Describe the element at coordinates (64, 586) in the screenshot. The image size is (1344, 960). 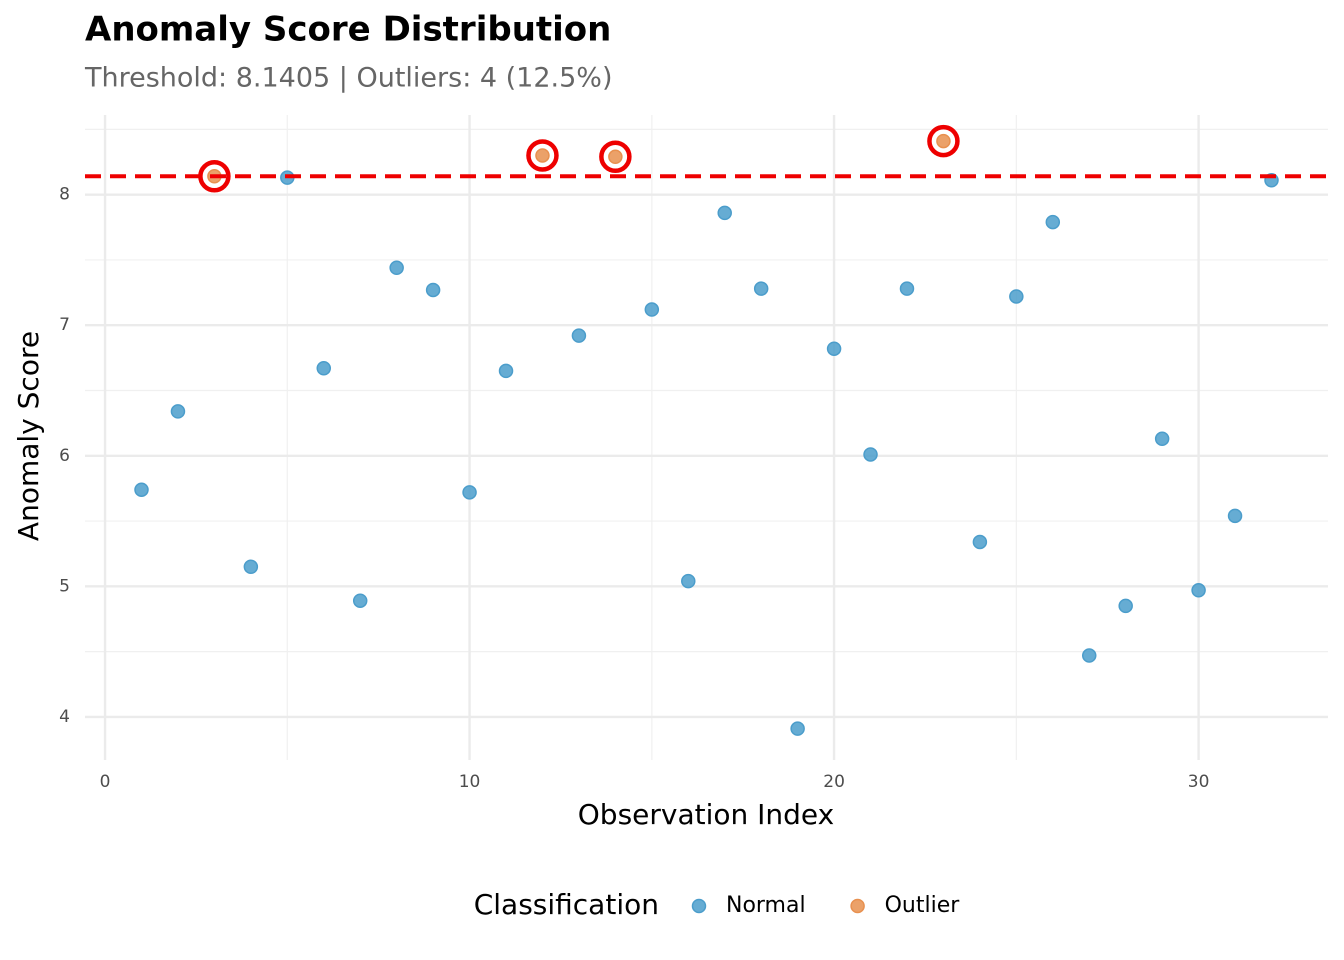
I see `y-tick-label: 5` at that location.